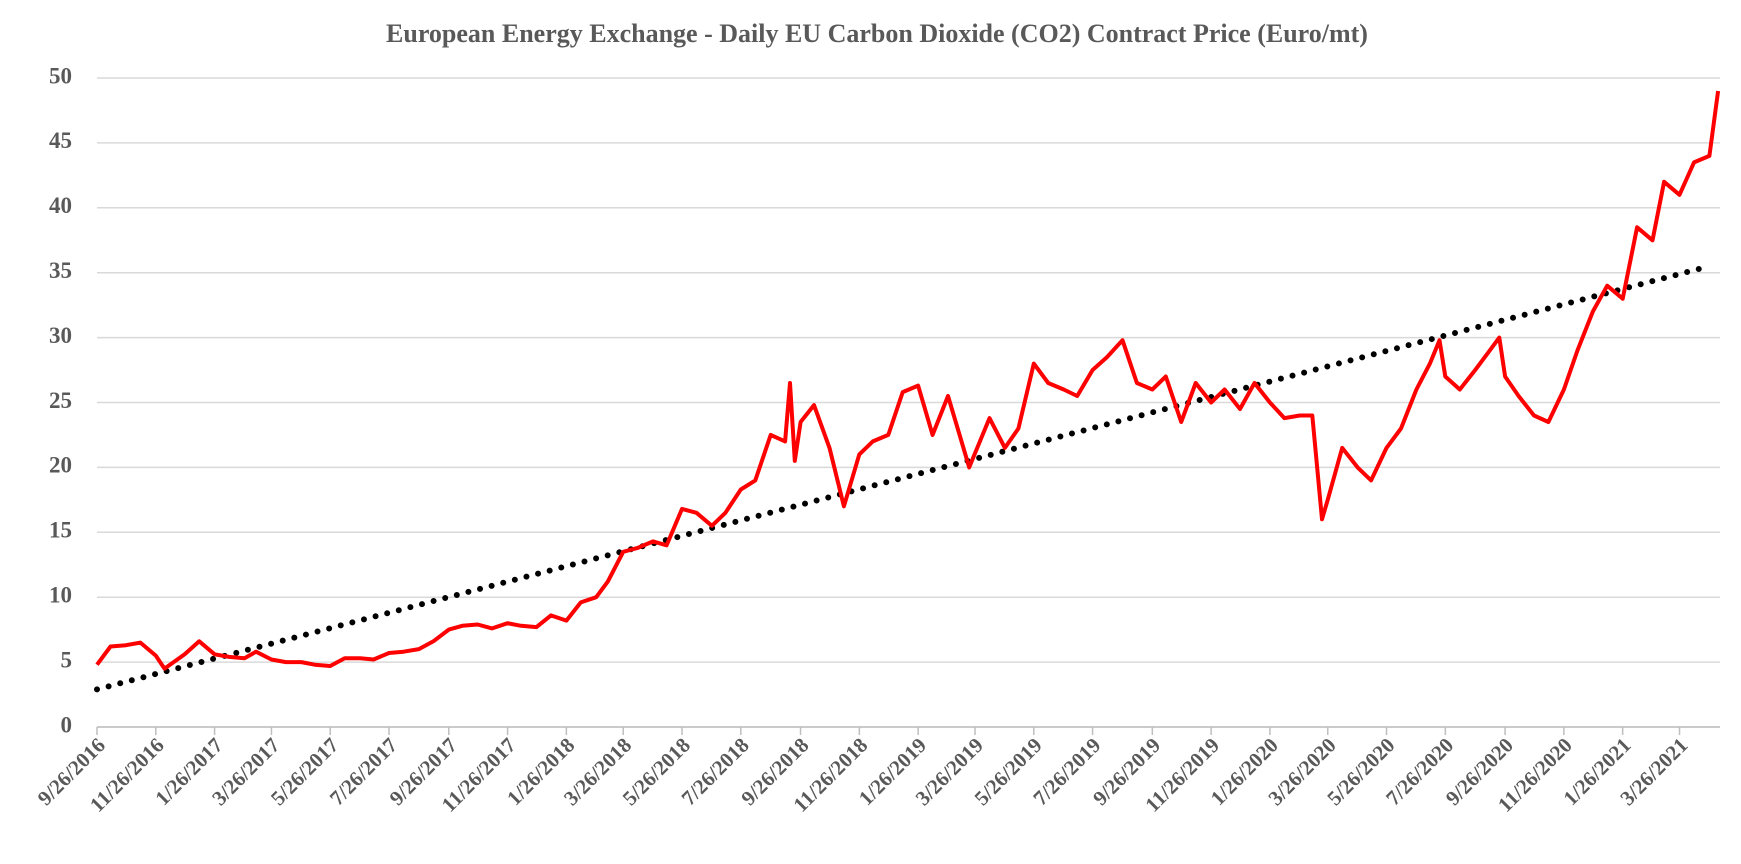 This screenshot has height=864, width=1741. What do you see at coordinates (60, 140) in the screenshot?
I see `y-tick-label: 45` at bounding box center [60, 140].